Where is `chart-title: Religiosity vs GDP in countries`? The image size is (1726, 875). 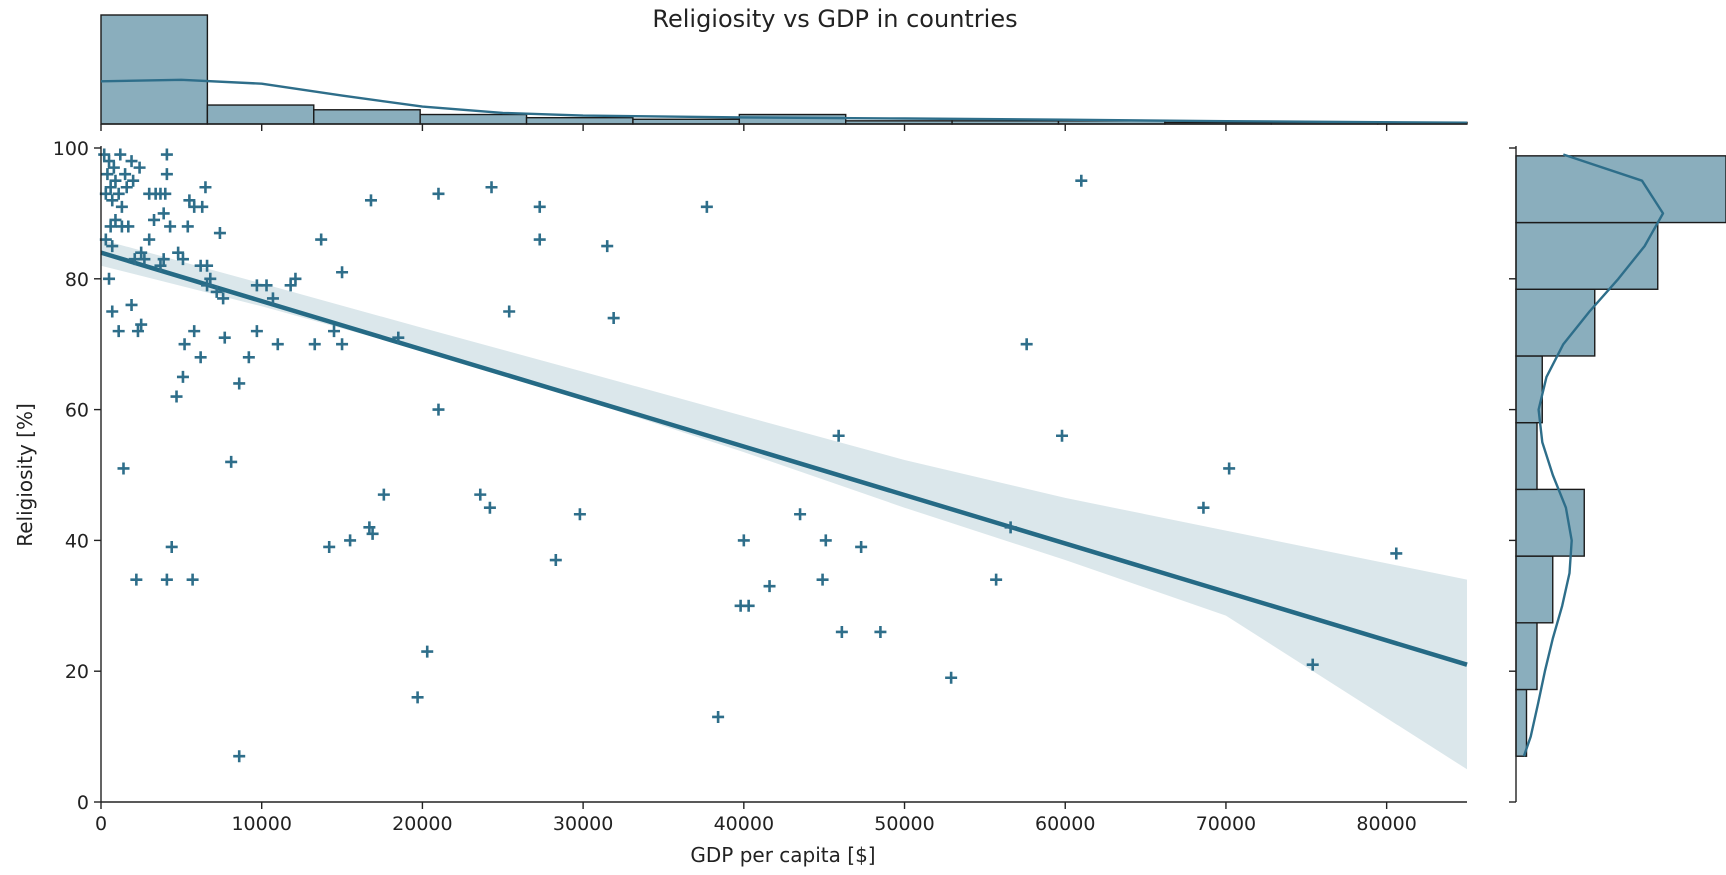 chart-title: Religiosity vs GDP in countries is located at coordinates (834, 19).